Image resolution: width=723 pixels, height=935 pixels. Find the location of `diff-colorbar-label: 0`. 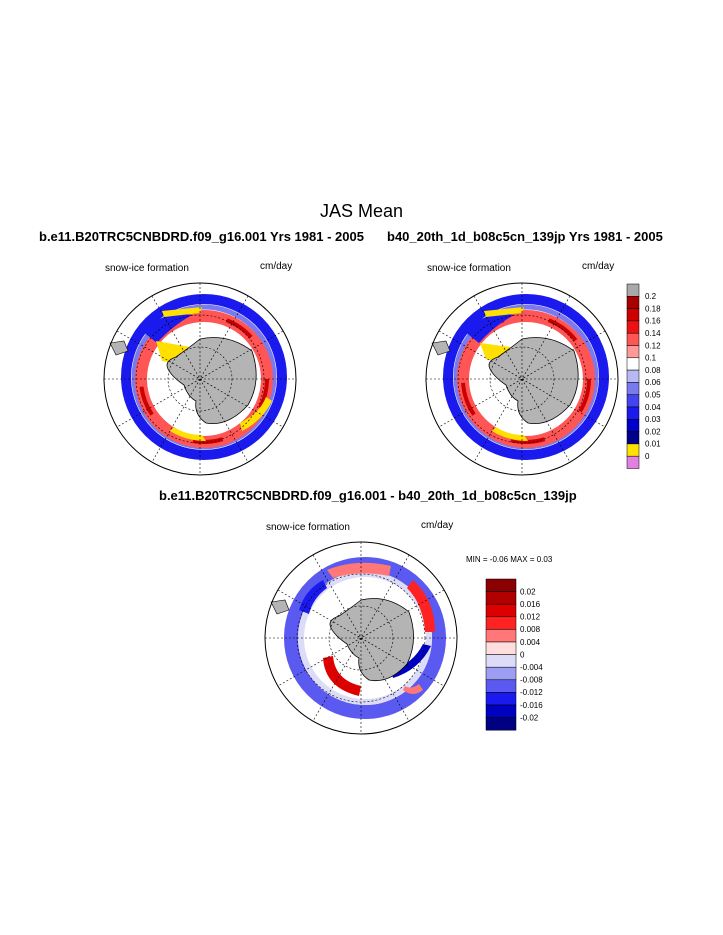

diff-colorbar-label: 0 is located at coordinates (522, 654).